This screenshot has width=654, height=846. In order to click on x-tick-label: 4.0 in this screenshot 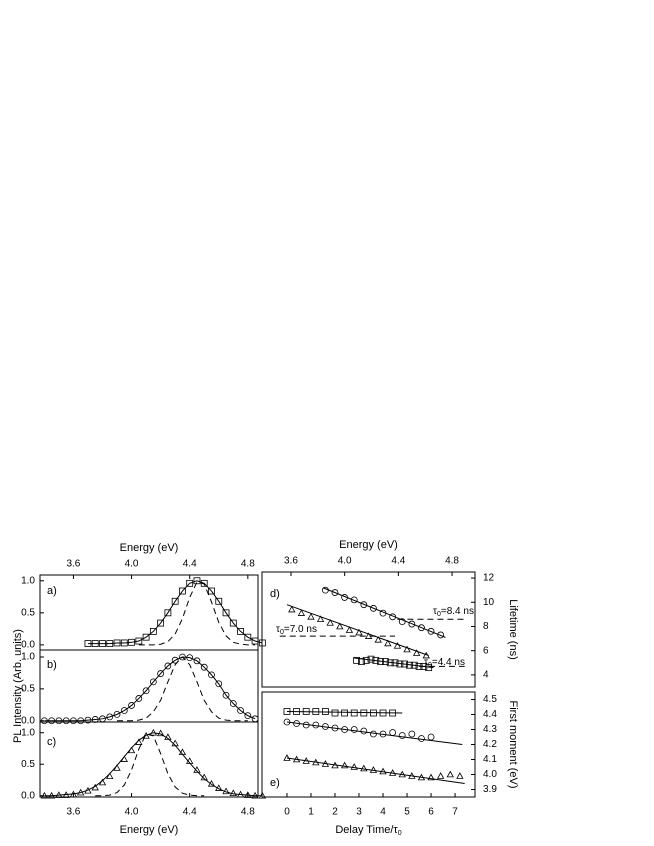, I will do `click(132, 812)`.